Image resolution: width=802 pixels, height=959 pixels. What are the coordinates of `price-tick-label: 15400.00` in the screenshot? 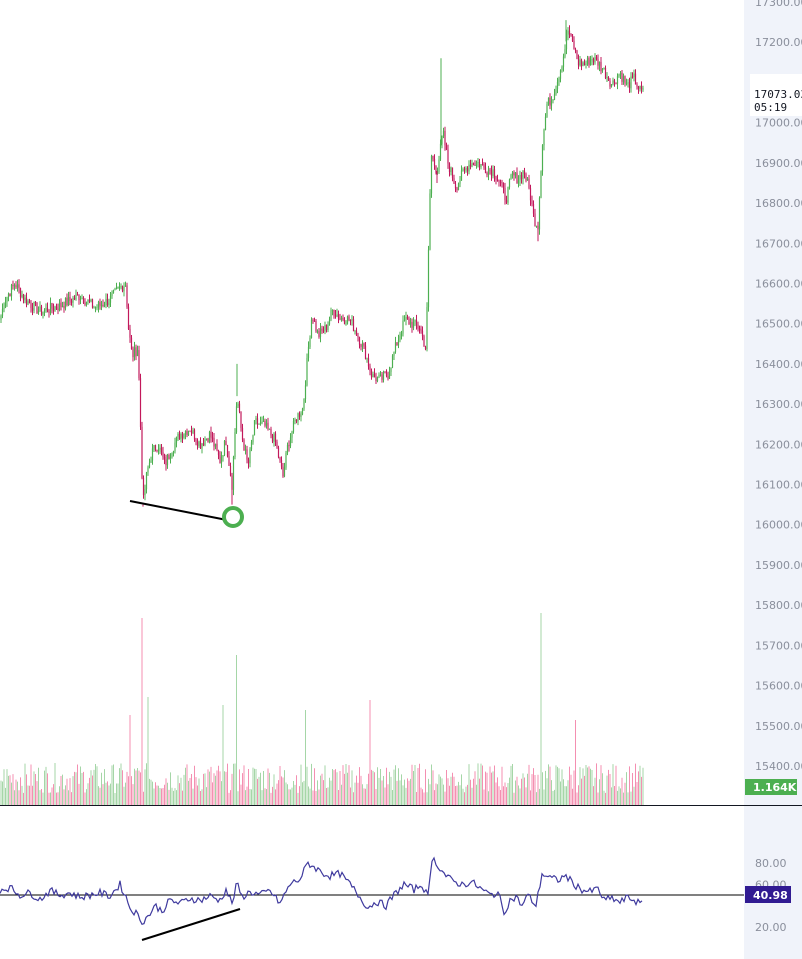 It's located at (778, 766).